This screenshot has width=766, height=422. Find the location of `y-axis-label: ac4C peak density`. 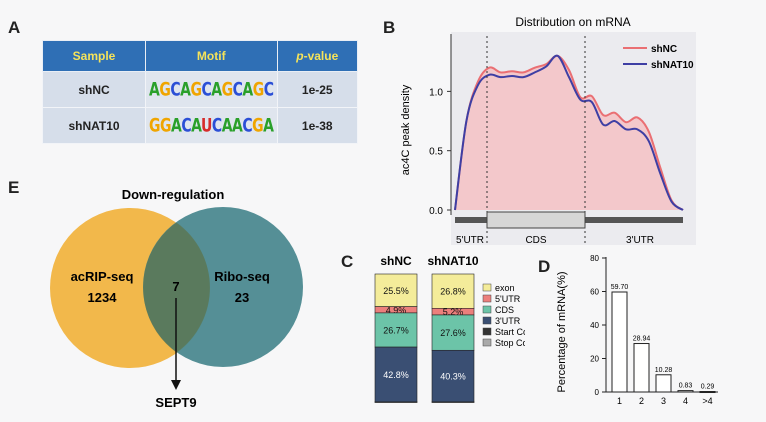

y-axis-label: ac4C peak density is located at coordinates (406, 129).